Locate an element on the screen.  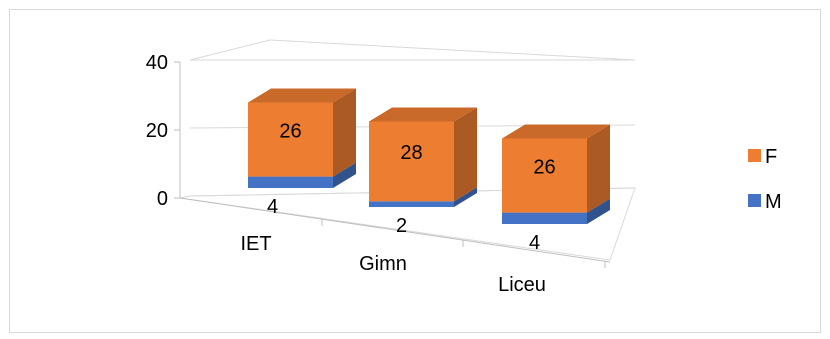
bar-front-gimn-m is located at coordinates (411, 204).